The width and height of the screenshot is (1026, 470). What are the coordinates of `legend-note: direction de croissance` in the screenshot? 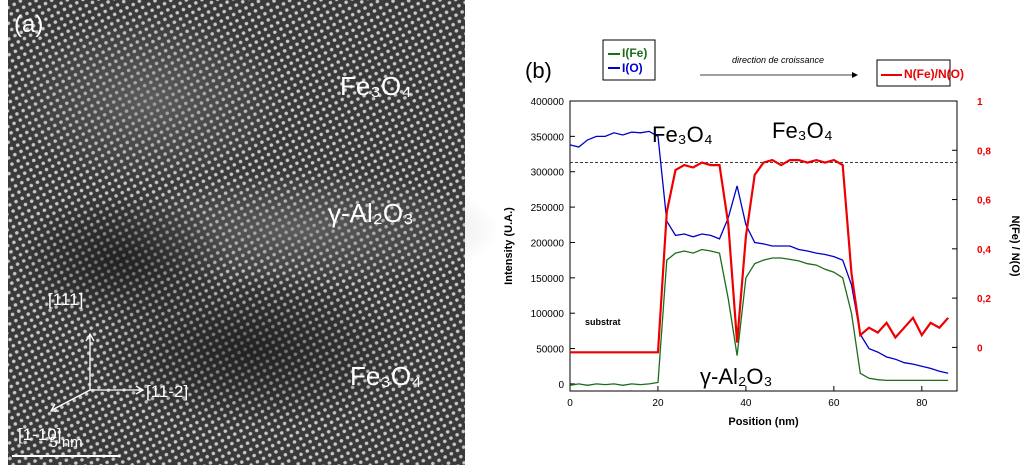 It's located at (778, 60).